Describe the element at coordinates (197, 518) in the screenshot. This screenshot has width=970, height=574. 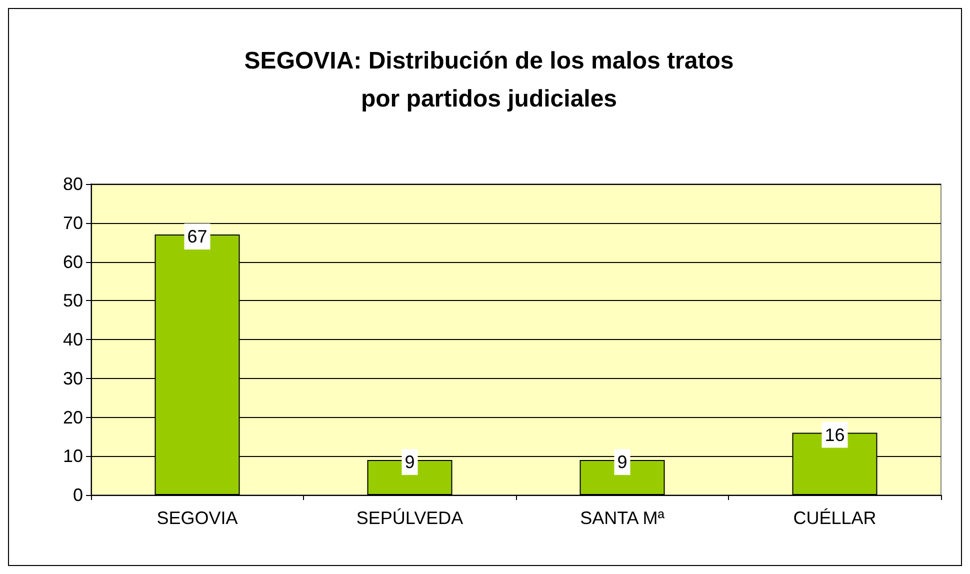
I see `x-tick-label: SEGOVIA` at that location.